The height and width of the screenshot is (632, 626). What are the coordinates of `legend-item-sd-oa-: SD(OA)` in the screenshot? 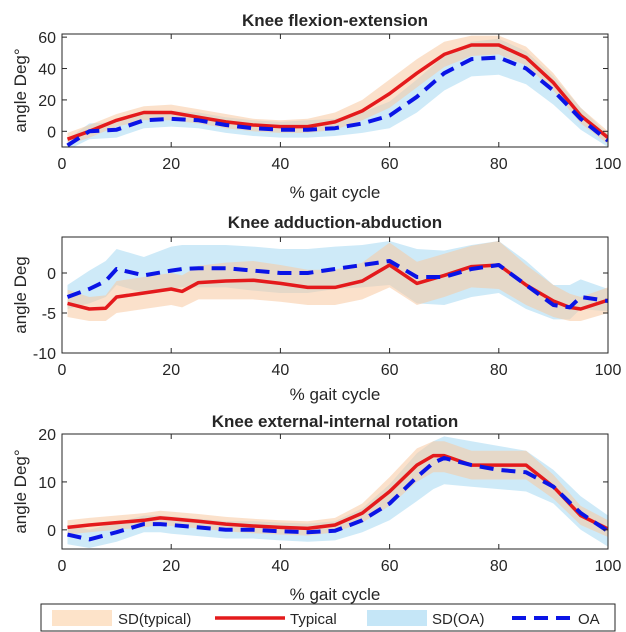 It's located at (426, 619).